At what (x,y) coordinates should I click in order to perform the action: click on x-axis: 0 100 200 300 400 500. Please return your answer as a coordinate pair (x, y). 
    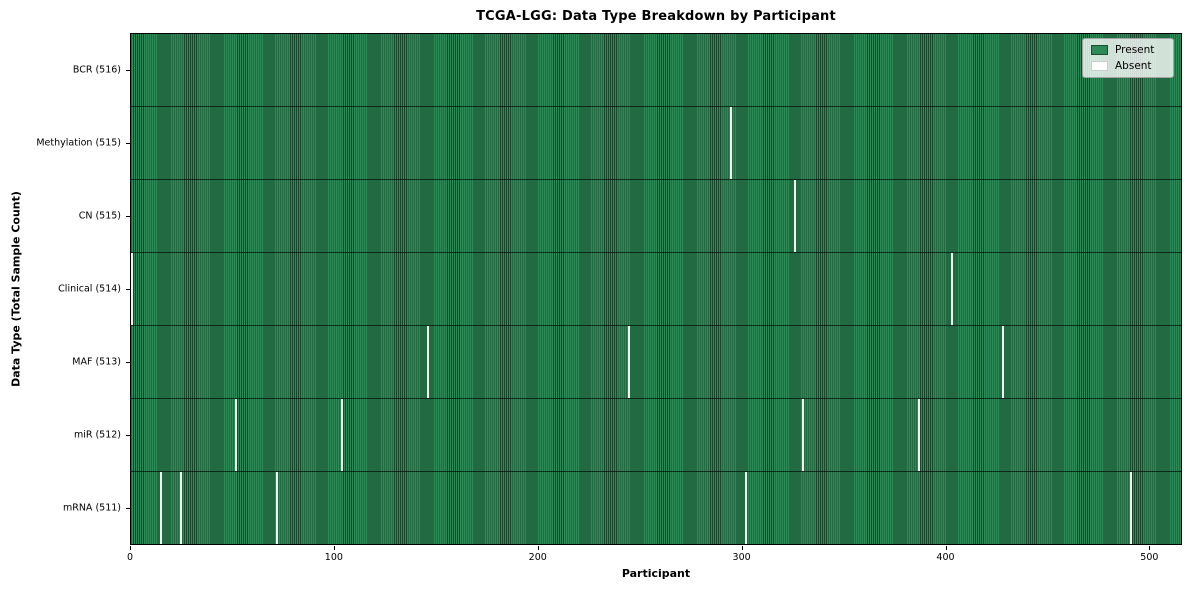
    Looking at the image, I should click on (654, 558).